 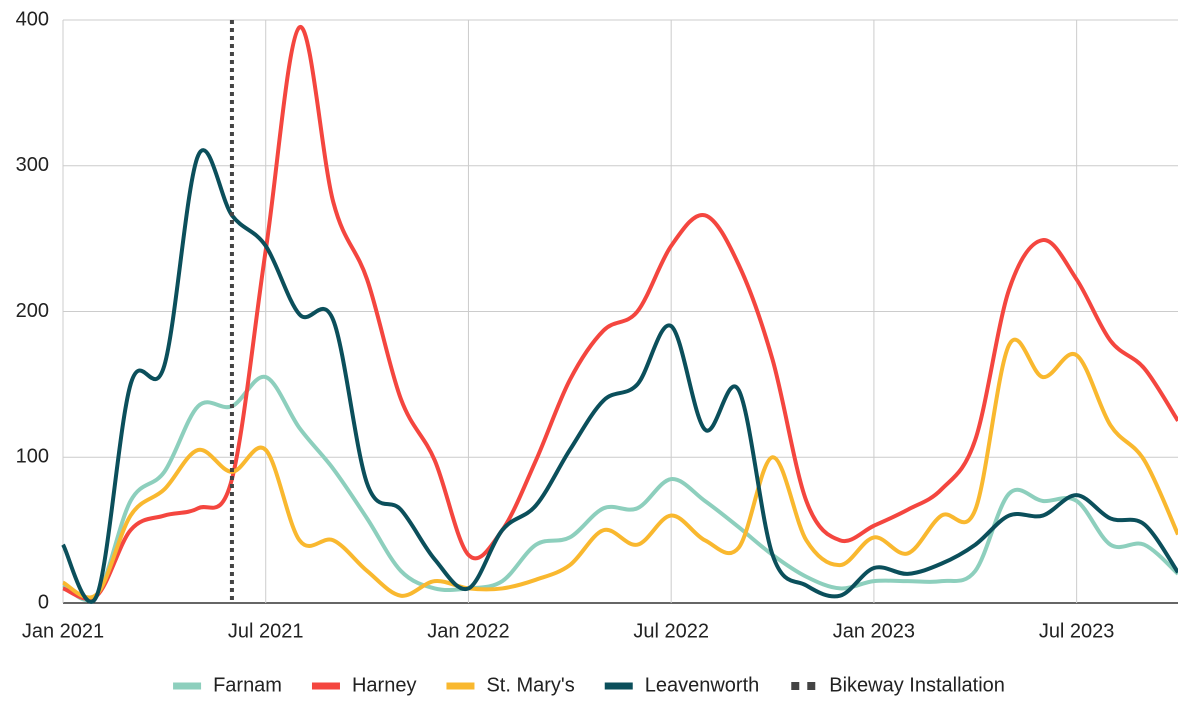 What do you see at coordinates (671, 631) in the screenshot?
I see `x-tick-label: Jul 2022` at bounding box center [671, 631].